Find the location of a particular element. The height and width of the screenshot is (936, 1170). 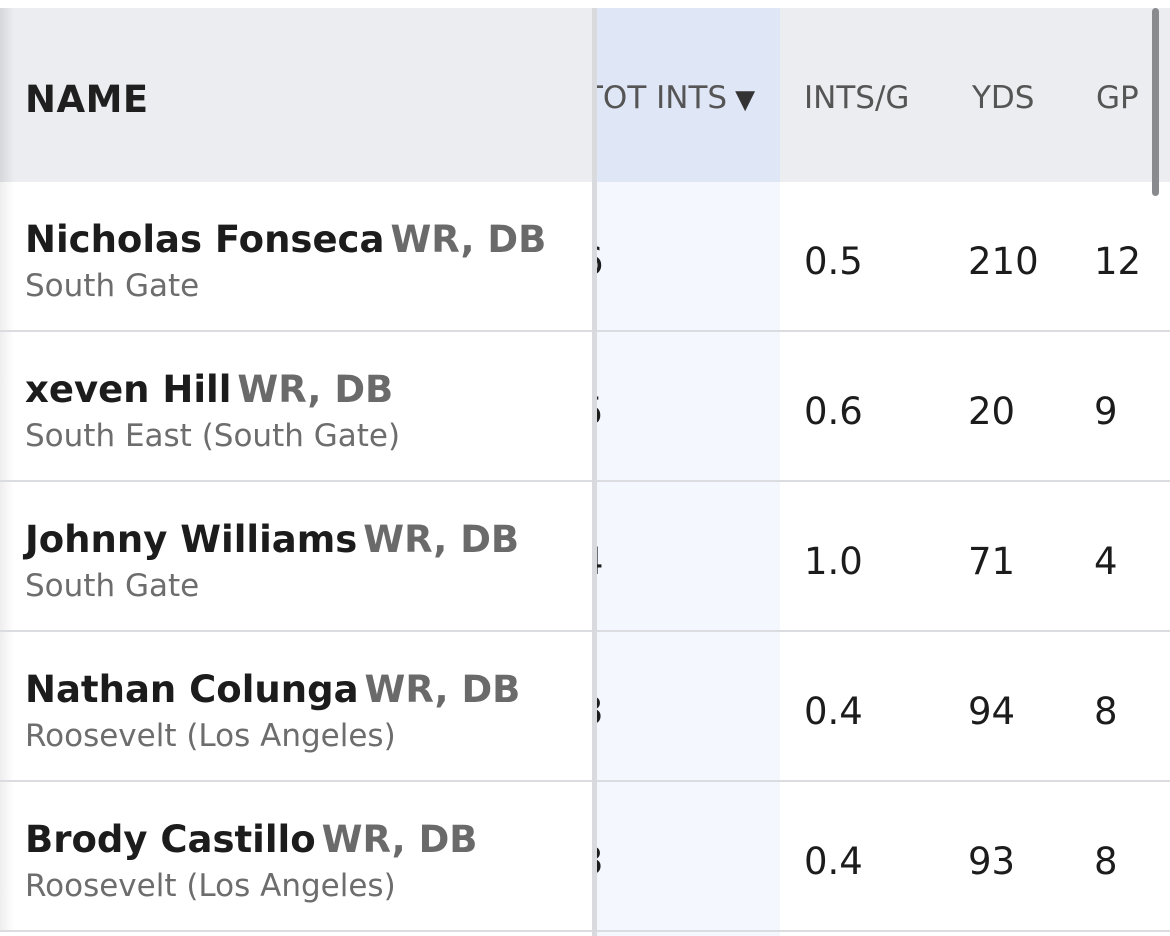

player-name: Johnny Williams is located at coordinates (191, 539).